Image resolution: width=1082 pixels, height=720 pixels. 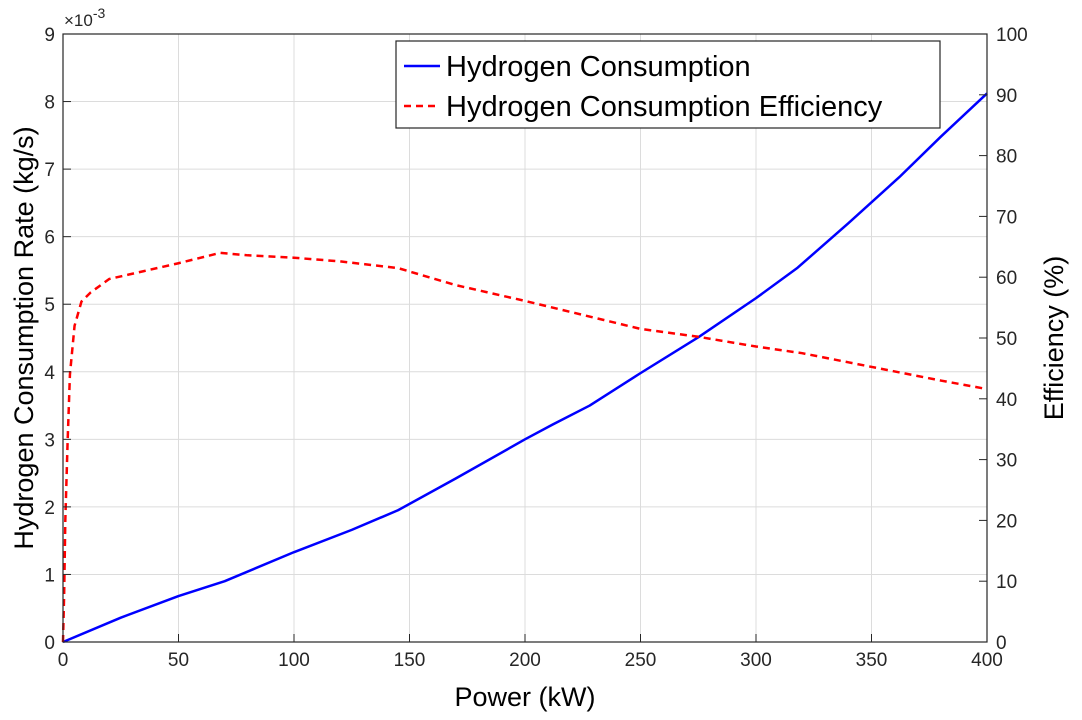 I want to click on y-right-axis-title: Efficiency (%), so click(x=1054, y=338).